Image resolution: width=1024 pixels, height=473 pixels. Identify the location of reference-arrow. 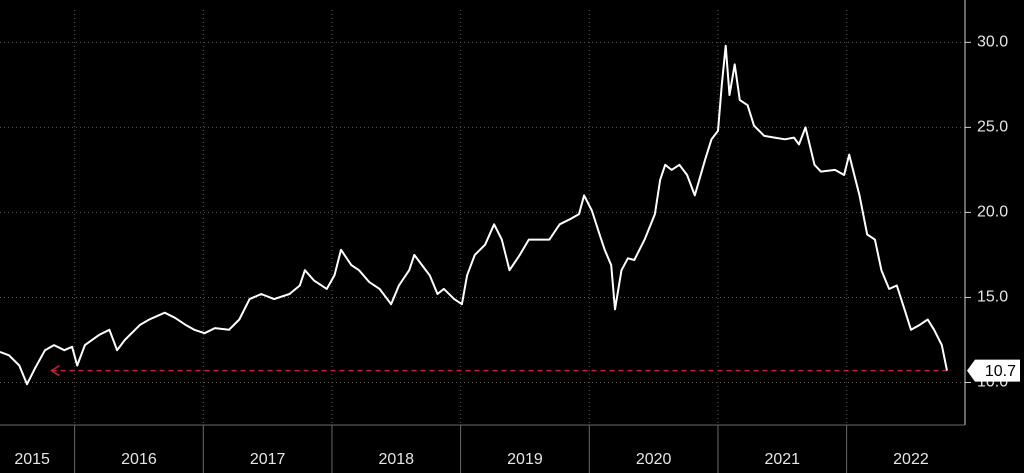
(55, 370).